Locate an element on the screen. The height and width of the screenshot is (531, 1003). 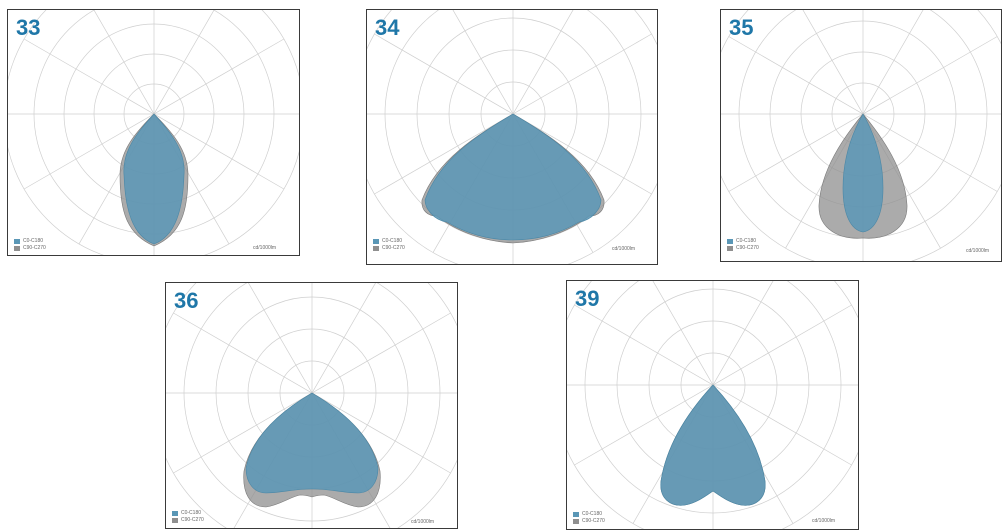
panel-39: 39 C0-C180 C90-C270 cd/1000lm is located at coordinates (712, 405).